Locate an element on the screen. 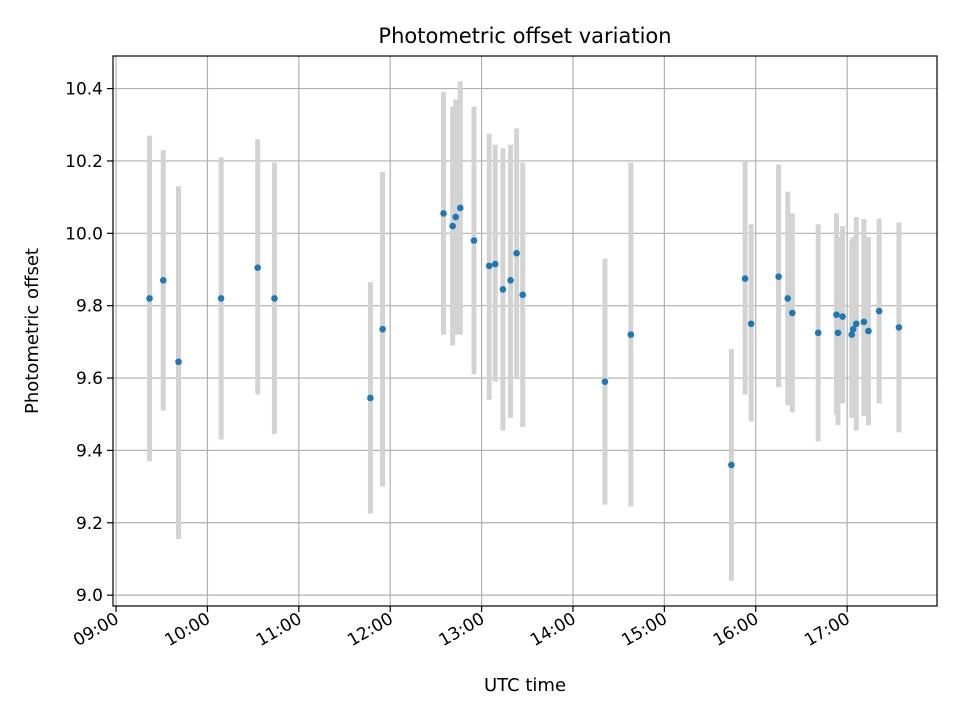  x-tick-label: 14:00 is located at coordinates (553, 630).